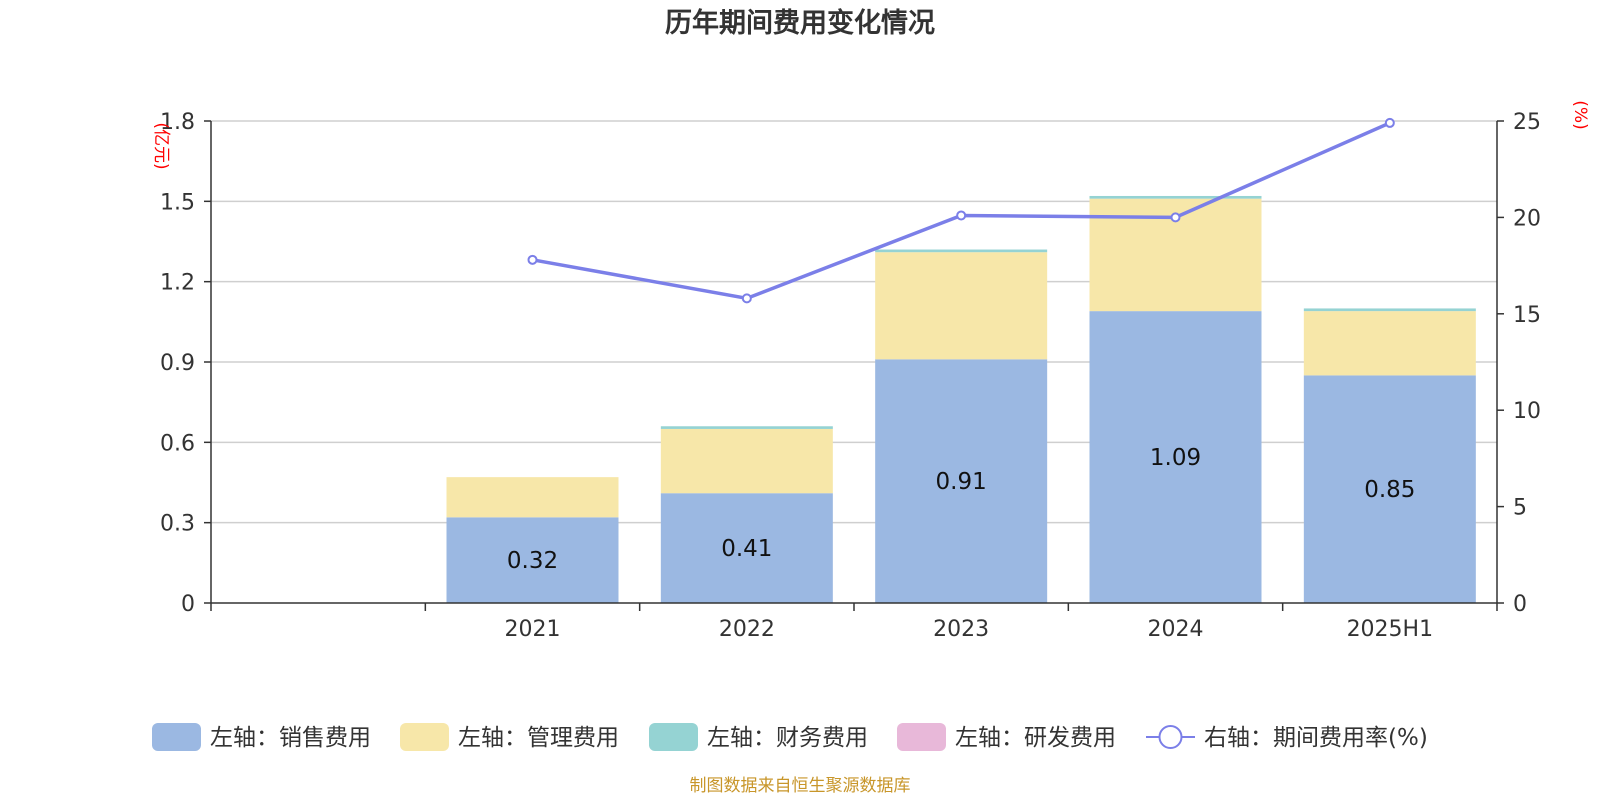  I want to click on right-axis-tick-label: 10, so click(1527, 411).